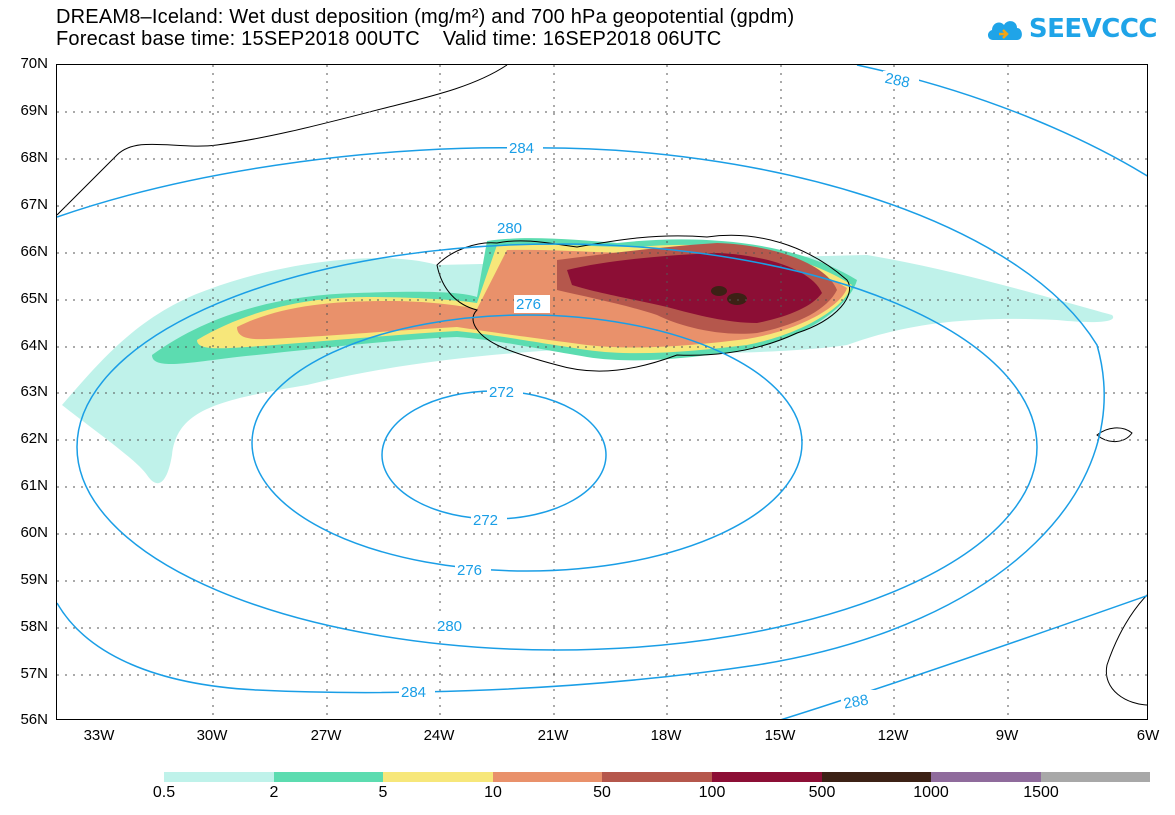  What do you see at coordinates (493, 792) in the screenshot?
I see `colorbar-label: 10` at bounding box center [493, 792].